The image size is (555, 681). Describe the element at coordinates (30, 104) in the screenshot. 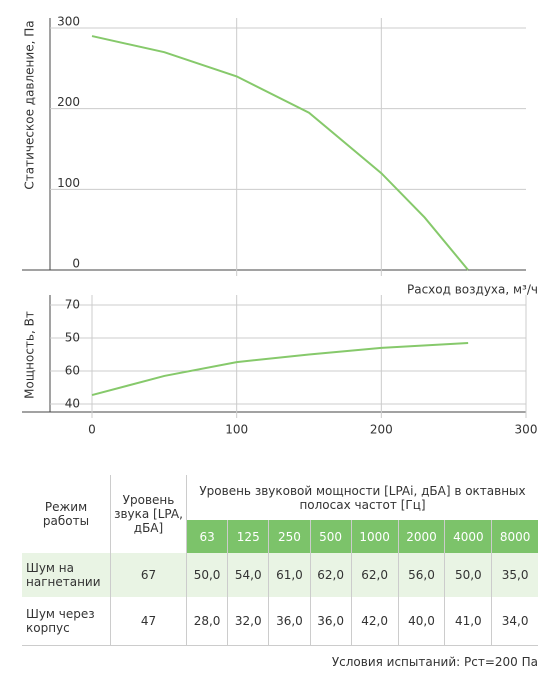

I see `y-axis-label: Статическое давление, Па` at that location.